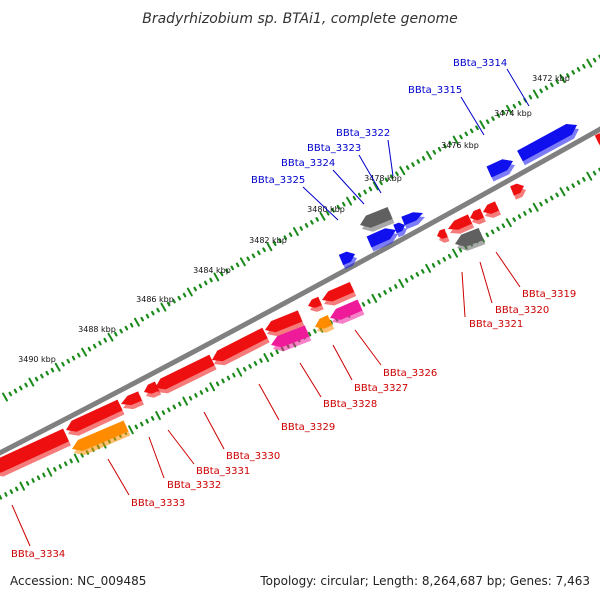 The width and height of the screenshot is (600, 600). What do you see at coordinates (223, 471) in the screenshot?
I see `gene-label-reverse: BBta_3331` at bounding box center [223, 471].